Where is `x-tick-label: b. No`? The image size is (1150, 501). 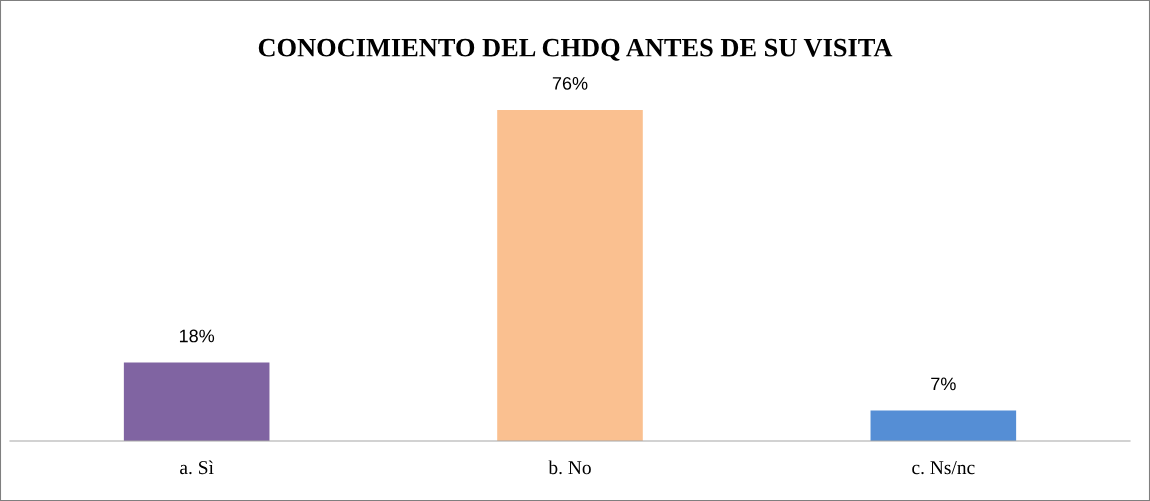 x-tick-label: b. No is located at coordinates (569, 467).